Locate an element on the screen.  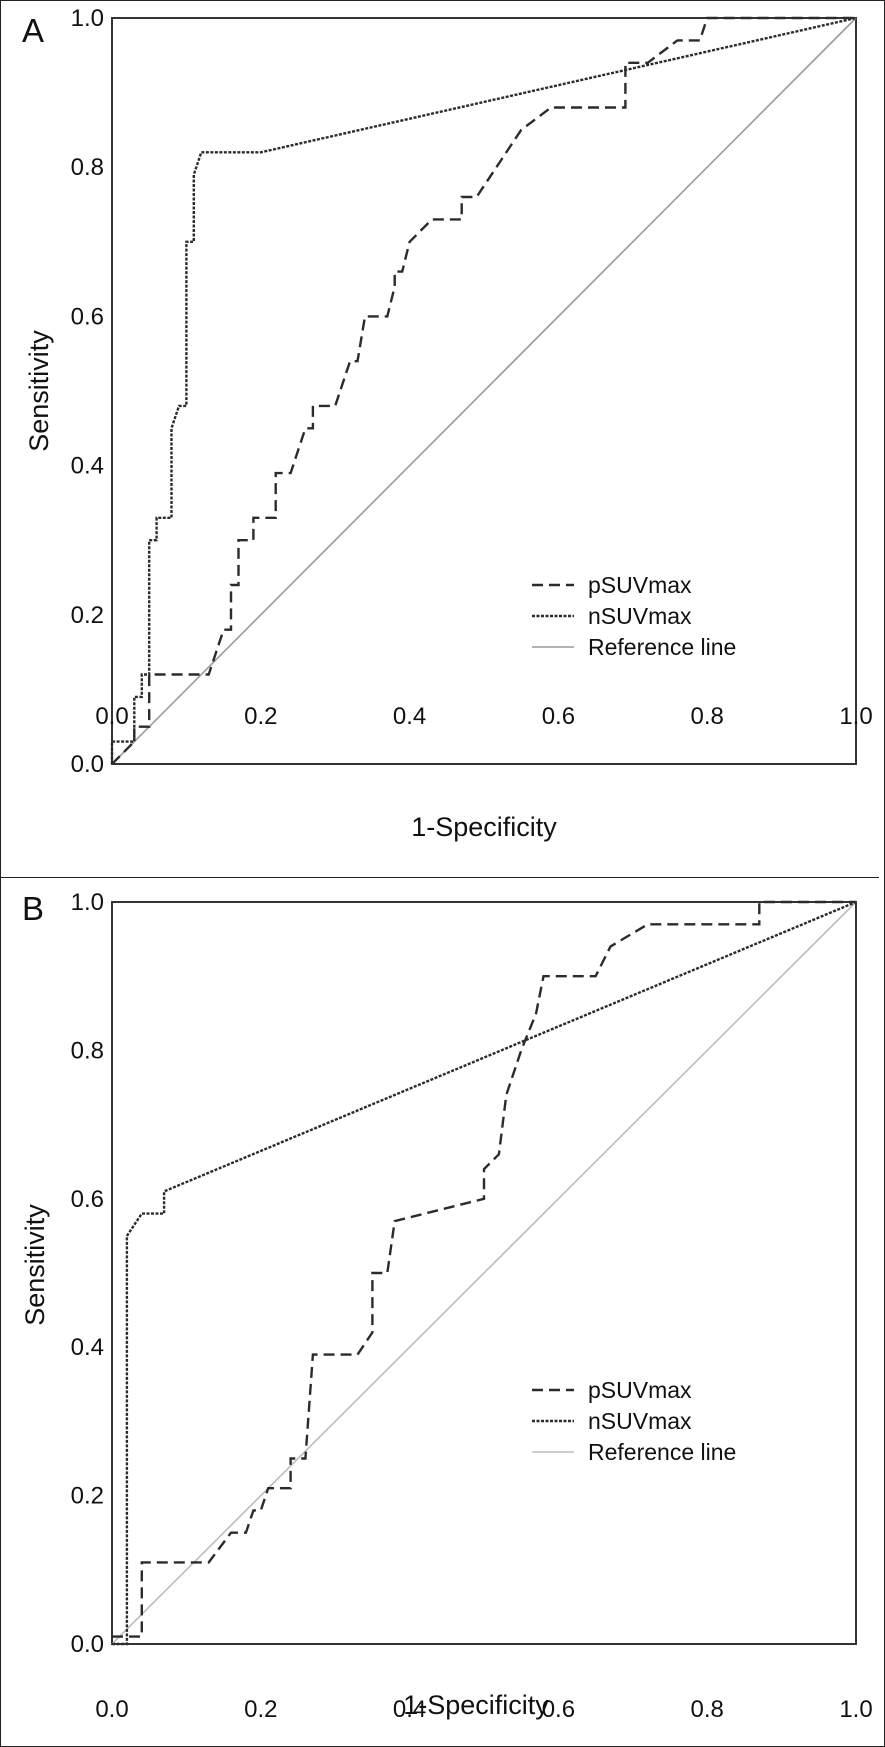
y-tick-label-a: 1.0 is located at coordinates (87, 18).